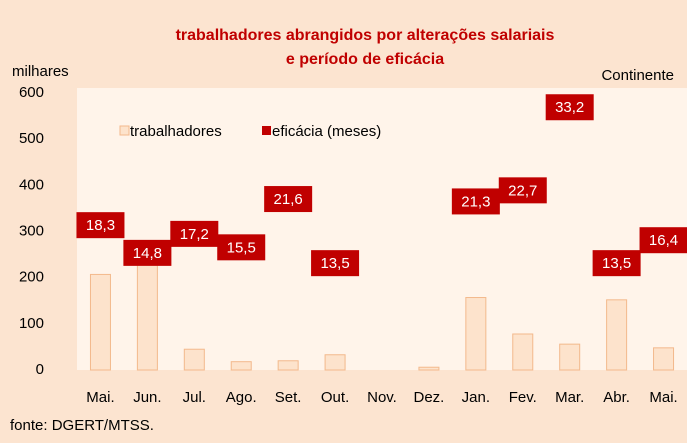  I want to click on data-label: 22,7, so click(522, 190).